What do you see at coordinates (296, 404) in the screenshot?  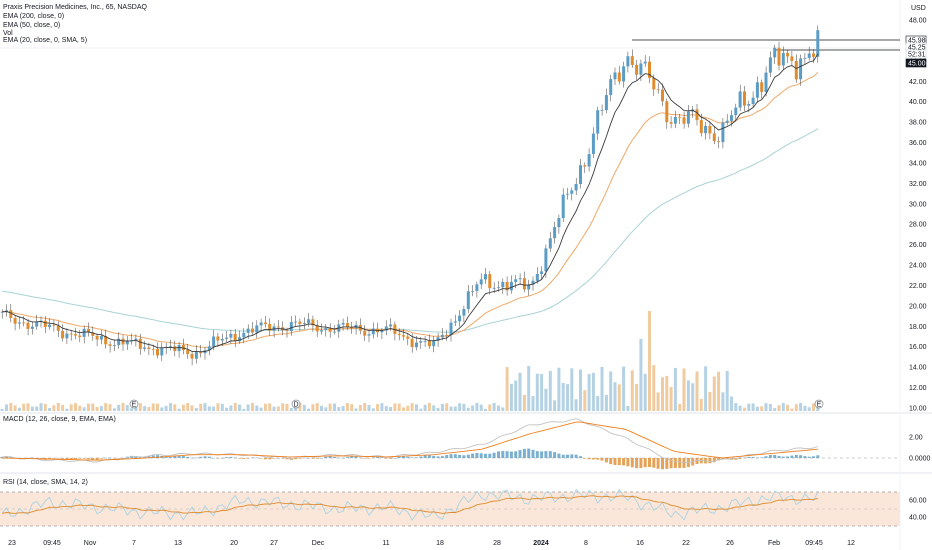 I see `event-marker` at bounding box center [296, 404].